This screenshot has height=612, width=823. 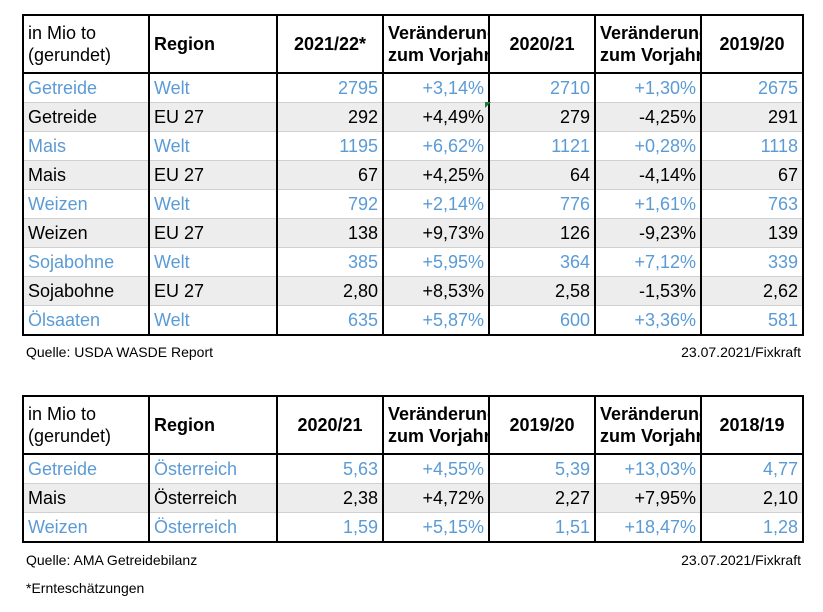 I want to click on change-col2-cell: +7,12%, so click(x=647, y=262).